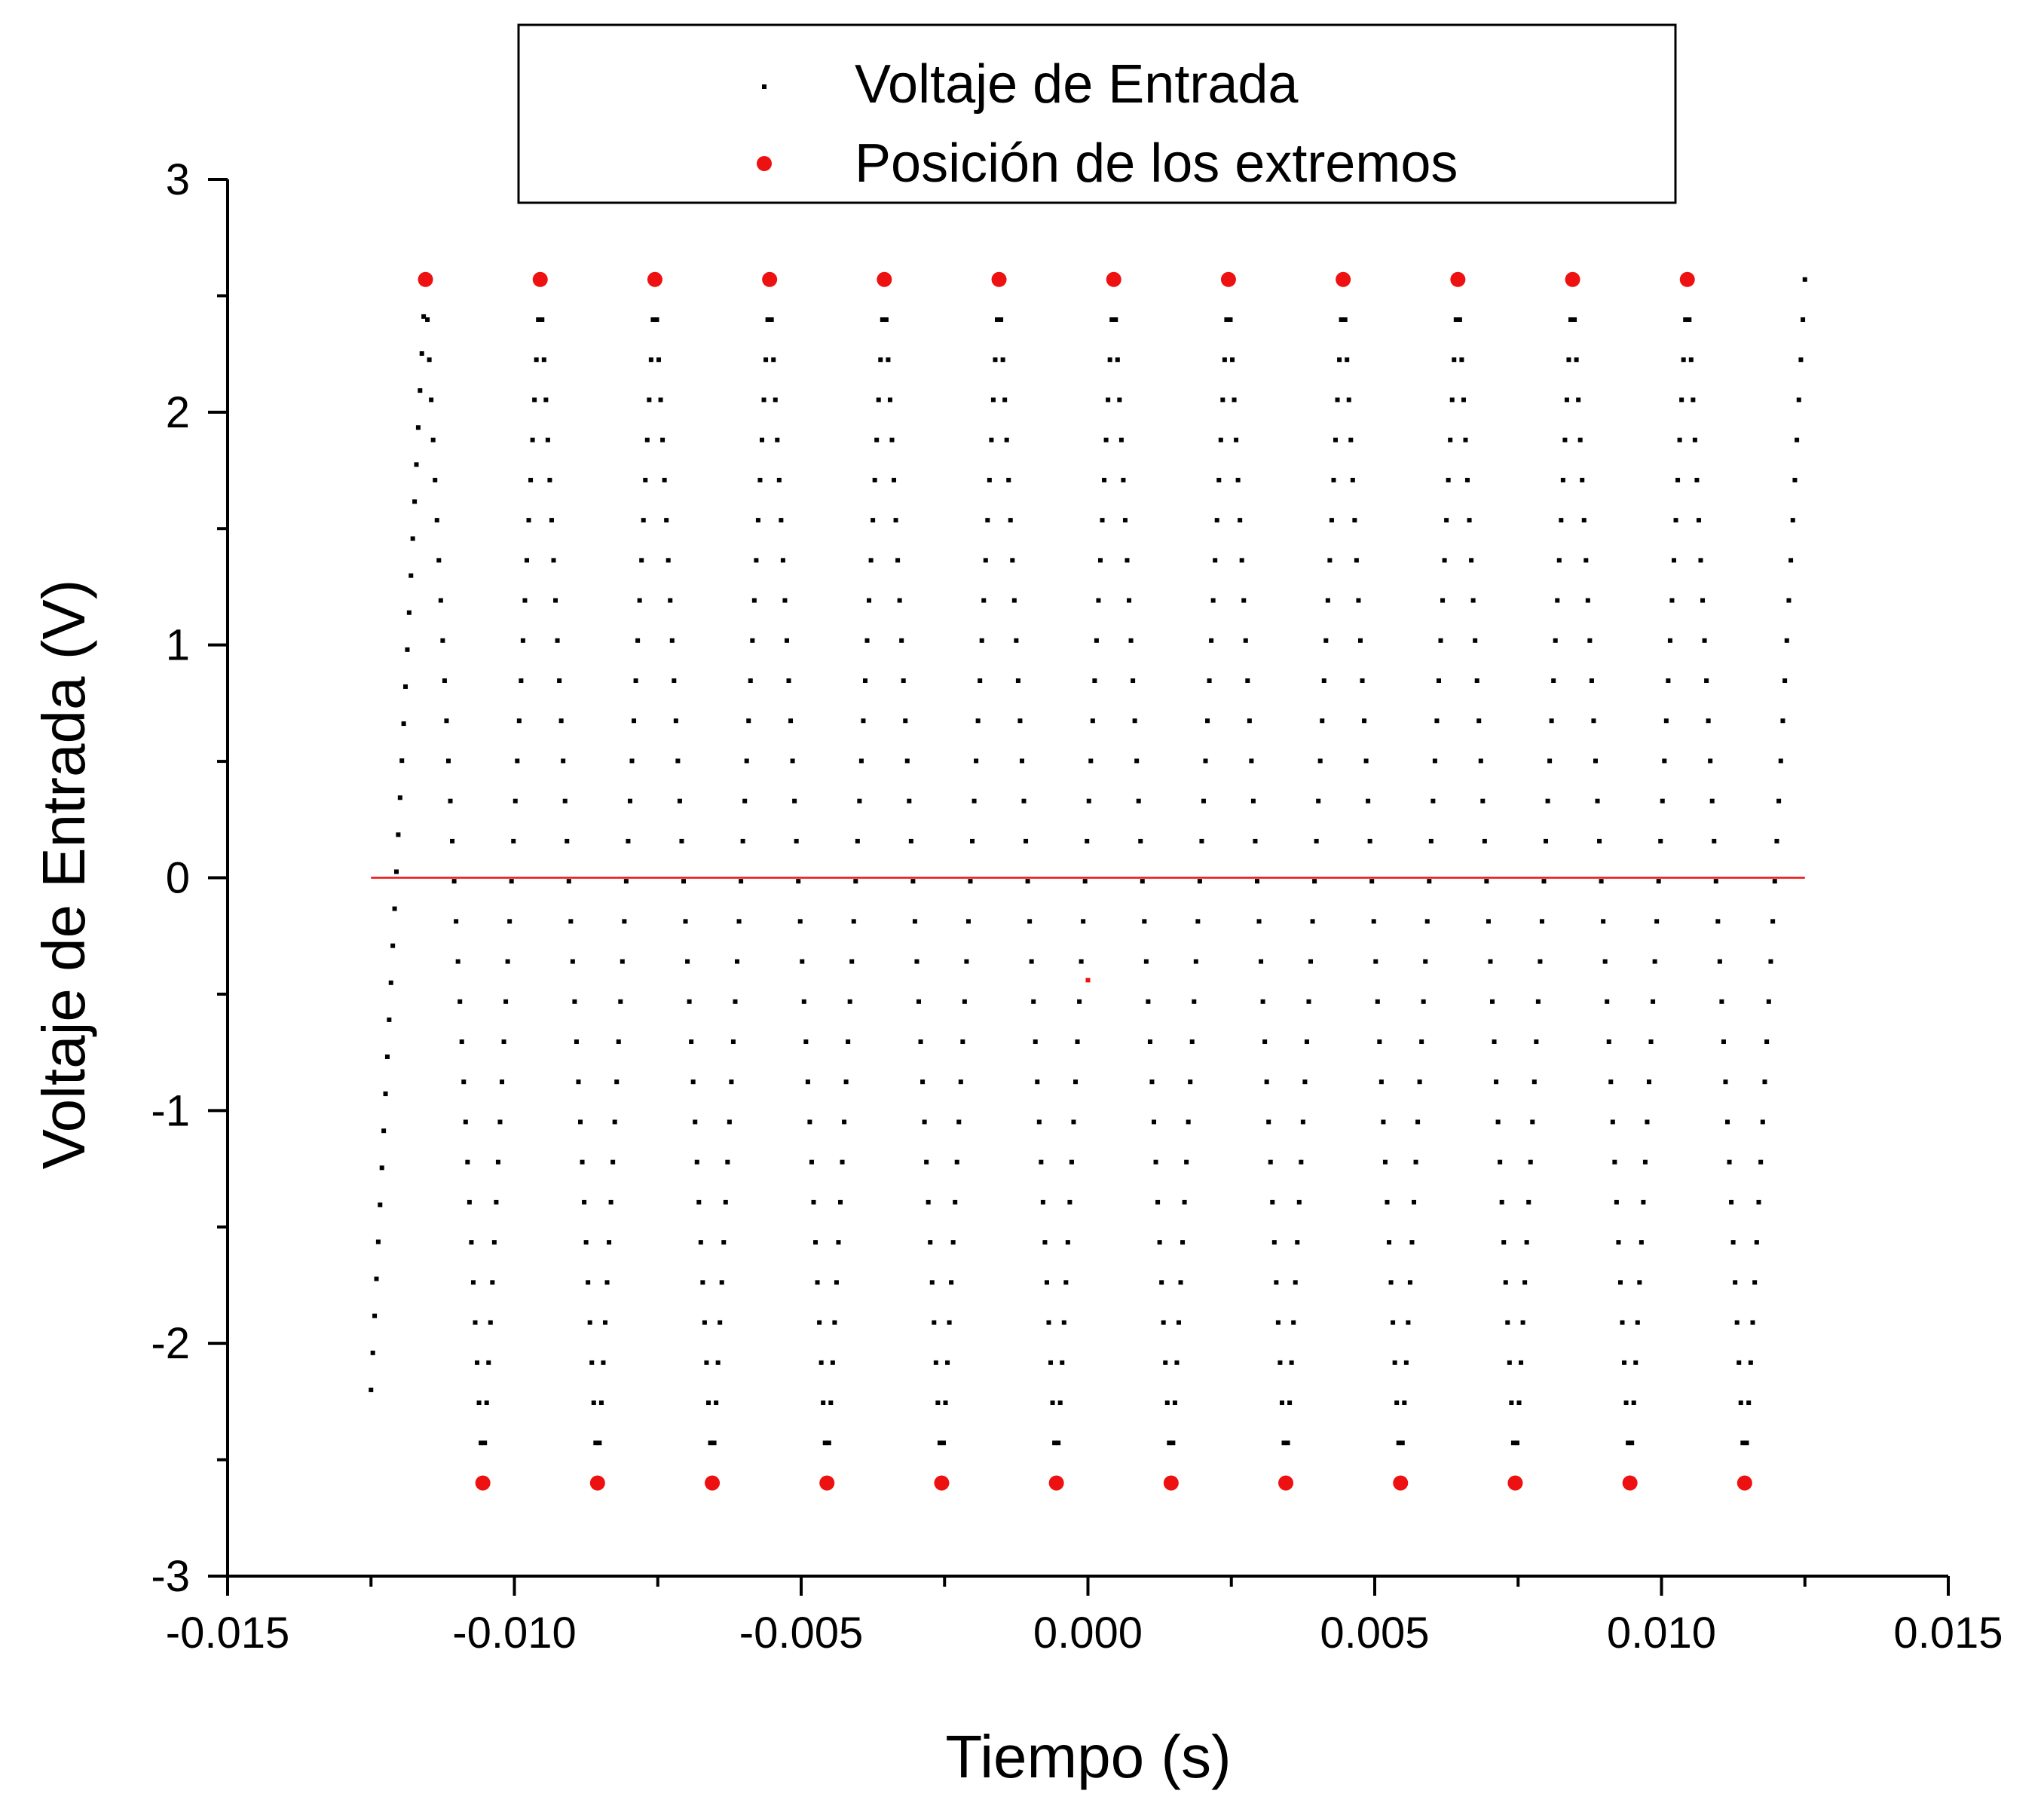  Describe the element at coordinates (178, 412) in the screenshot. I see `y-tick-label: 2` at that location.